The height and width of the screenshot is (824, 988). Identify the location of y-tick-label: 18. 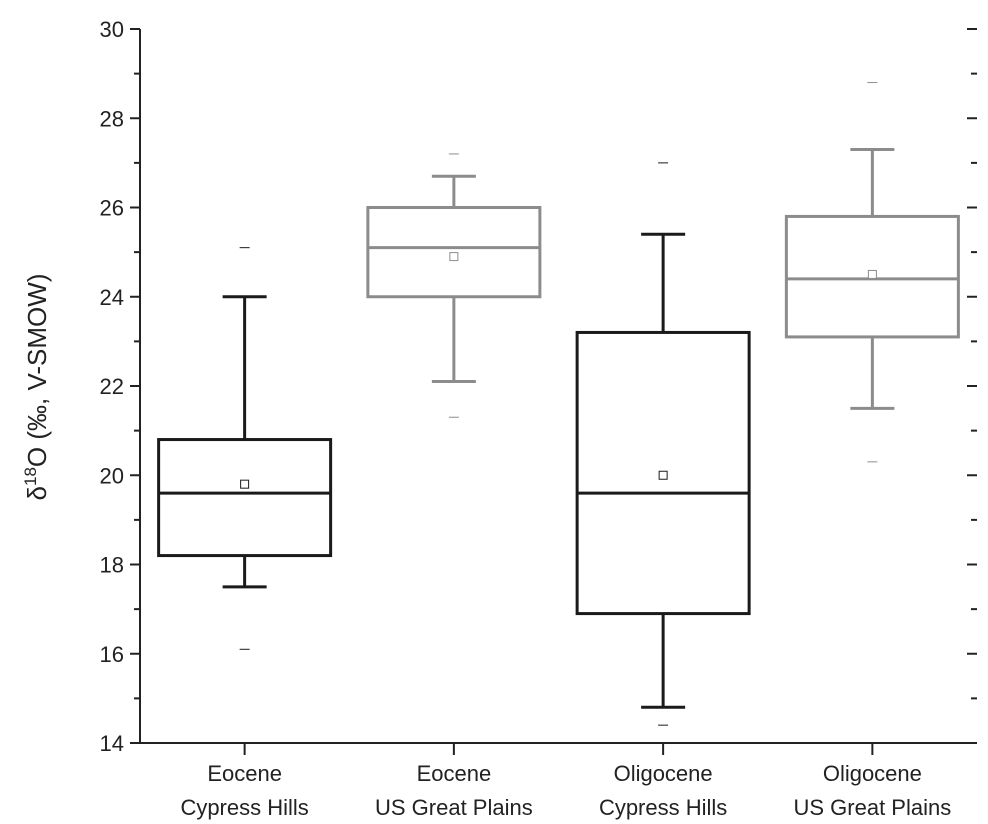
(112, 565).